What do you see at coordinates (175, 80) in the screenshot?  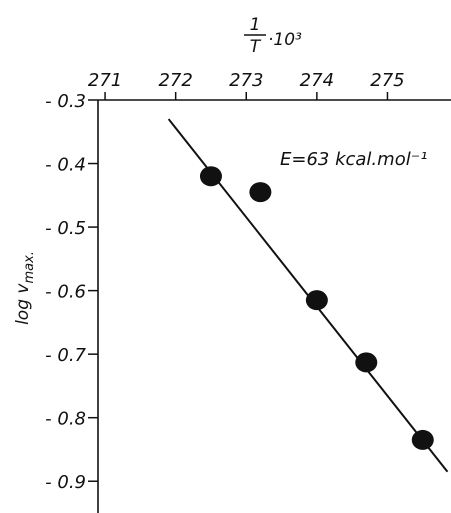 I see `x-tick-label: 272` at bounding box center [175, 80].